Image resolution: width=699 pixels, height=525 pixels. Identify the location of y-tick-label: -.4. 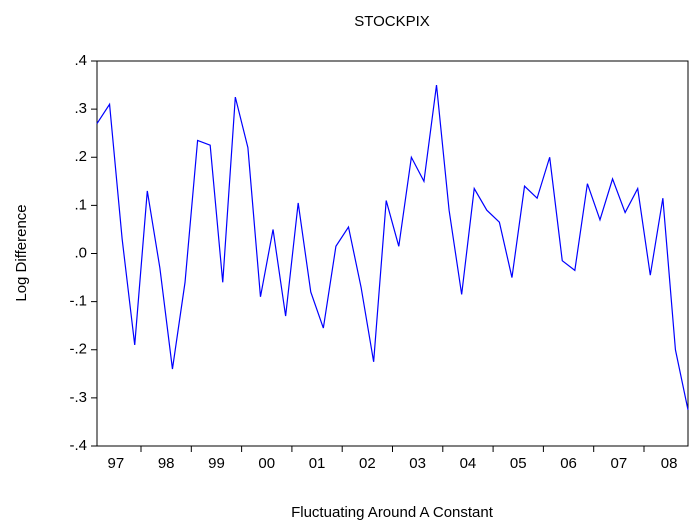
(78, 445).